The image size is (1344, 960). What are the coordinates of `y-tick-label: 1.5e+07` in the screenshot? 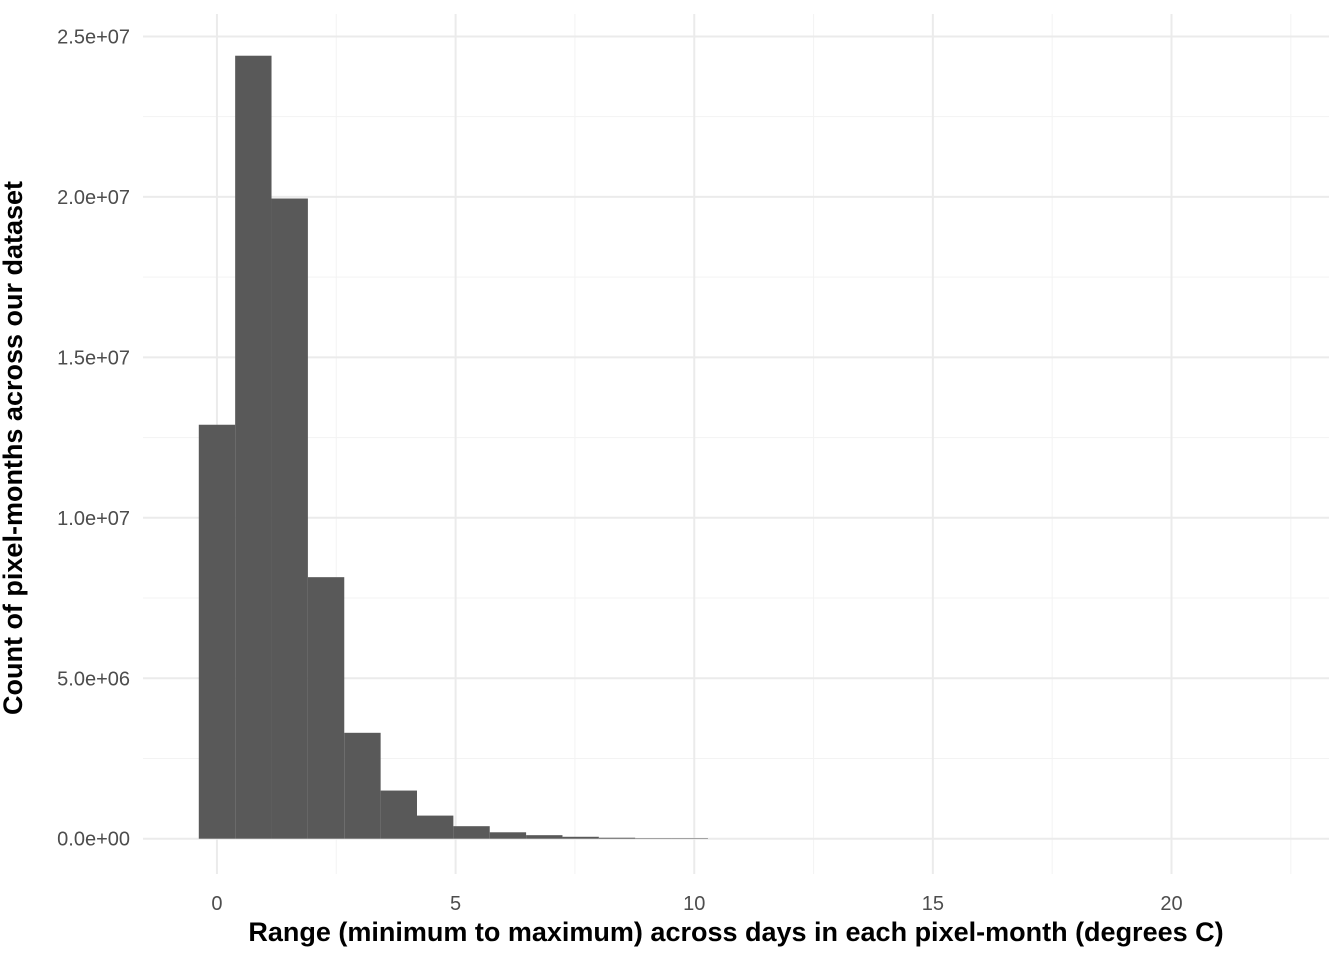 It's located at (93, 358).